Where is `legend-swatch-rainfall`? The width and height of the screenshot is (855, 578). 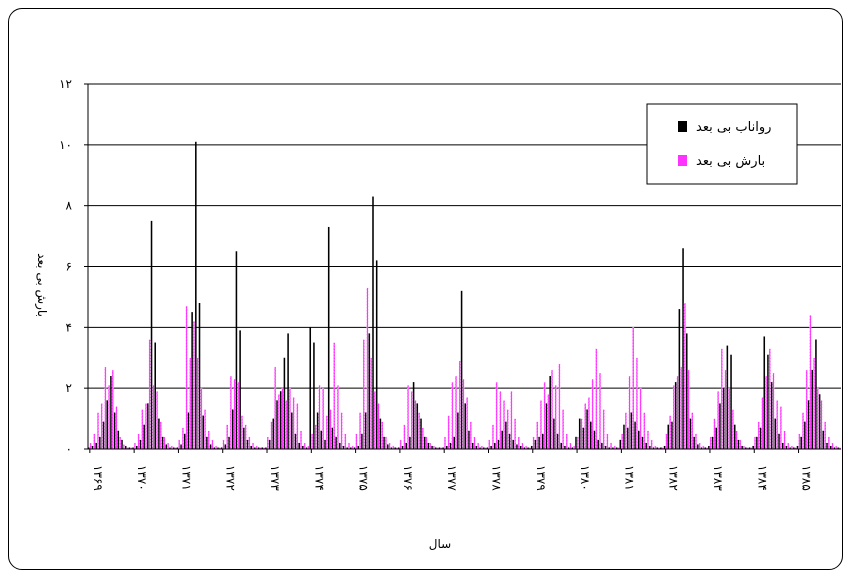 legend-swatch-rainfall is located at coordinates (682, 160).